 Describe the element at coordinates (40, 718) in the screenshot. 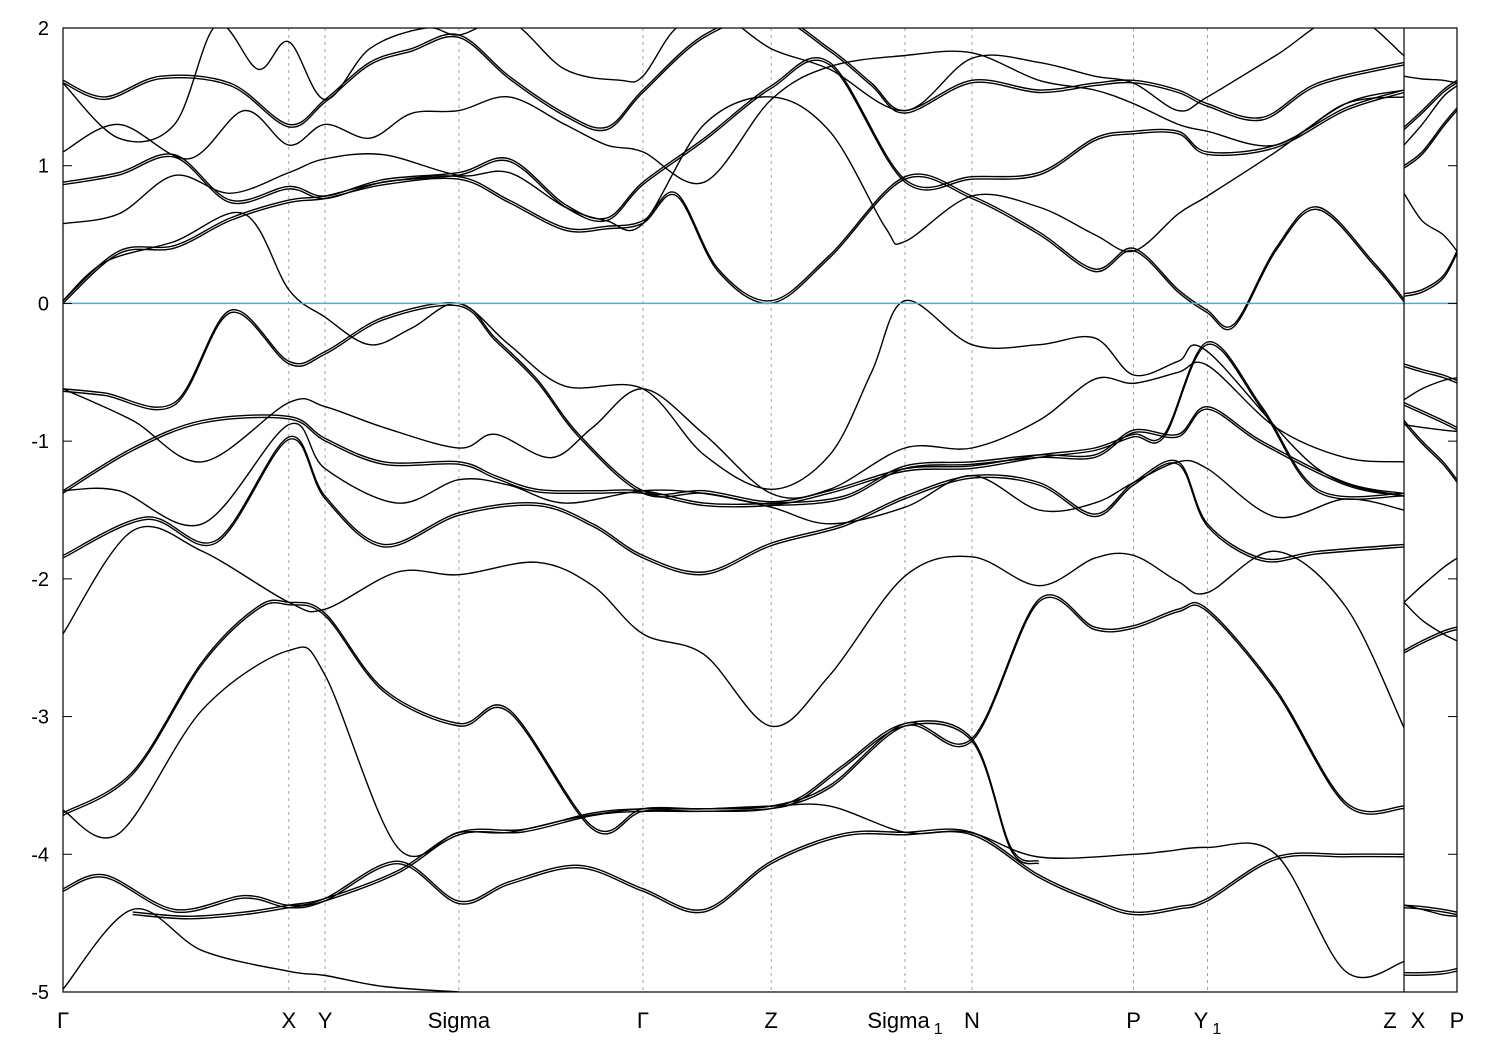

I see `y-tick-label: -3` at that location.